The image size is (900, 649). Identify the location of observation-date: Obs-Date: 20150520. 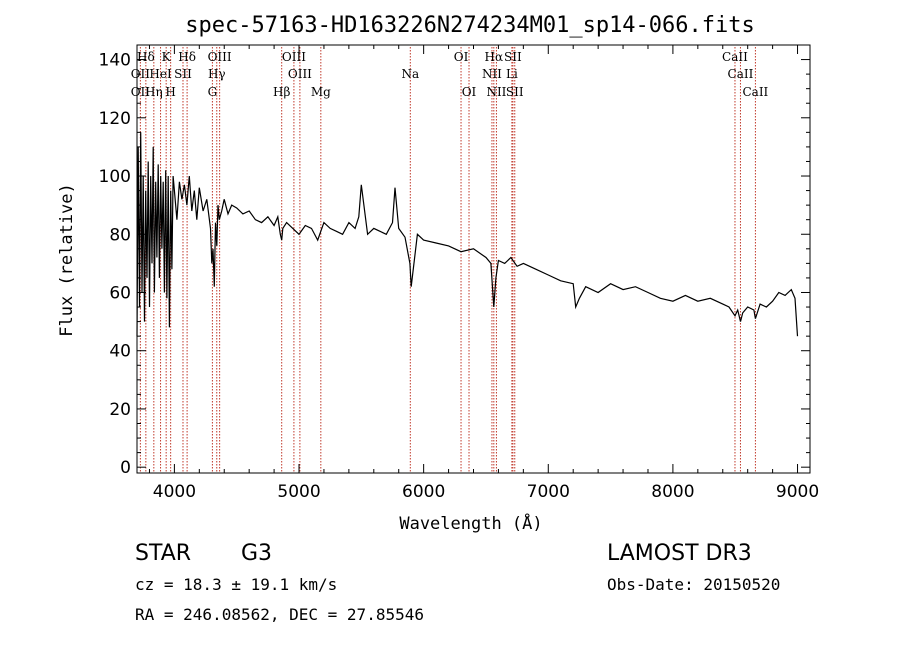
(693, 584).